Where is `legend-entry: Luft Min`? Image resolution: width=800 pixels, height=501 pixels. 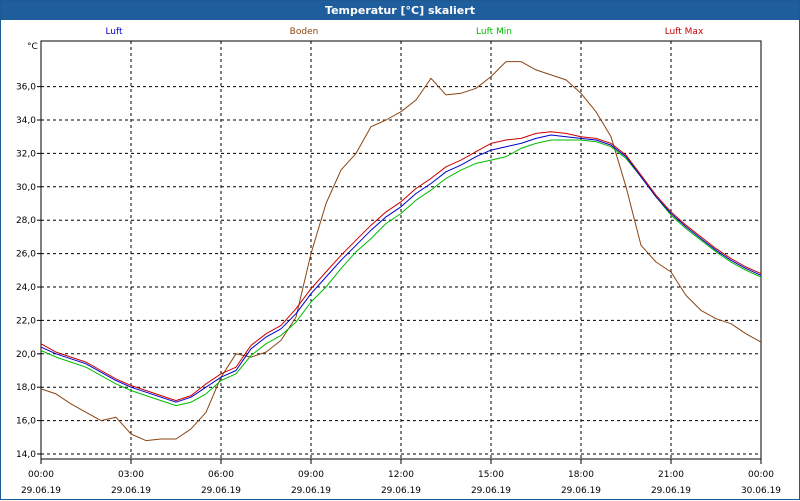 legend-entry: Luft Min is located at coordinates (494, 32).